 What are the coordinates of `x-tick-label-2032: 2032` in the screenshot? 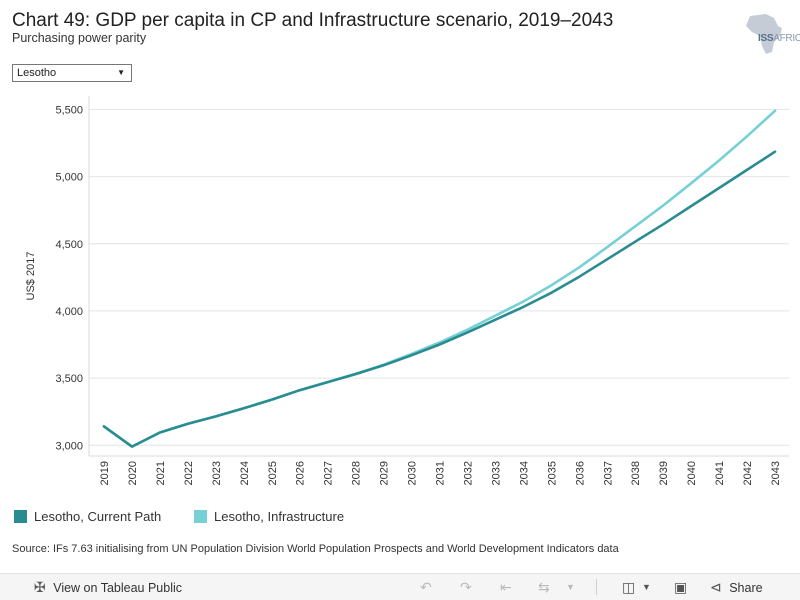 It's located at (468, 473).